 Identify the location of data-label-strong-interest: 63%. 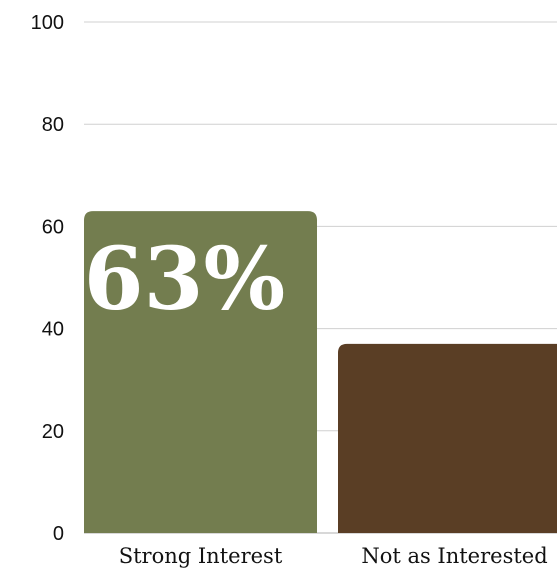
(184, 279).